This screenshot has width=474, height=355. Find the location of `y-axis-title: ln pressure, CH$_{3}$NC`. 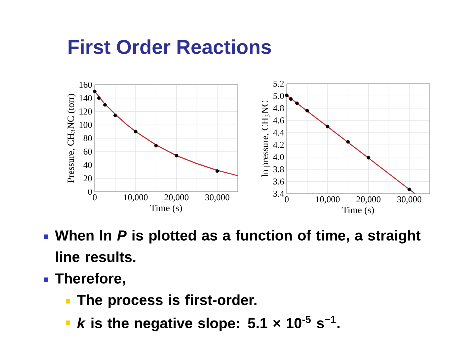

y-axis-title: ln pressure, CH$_{3}$NC is located at coordinates (266, 139).